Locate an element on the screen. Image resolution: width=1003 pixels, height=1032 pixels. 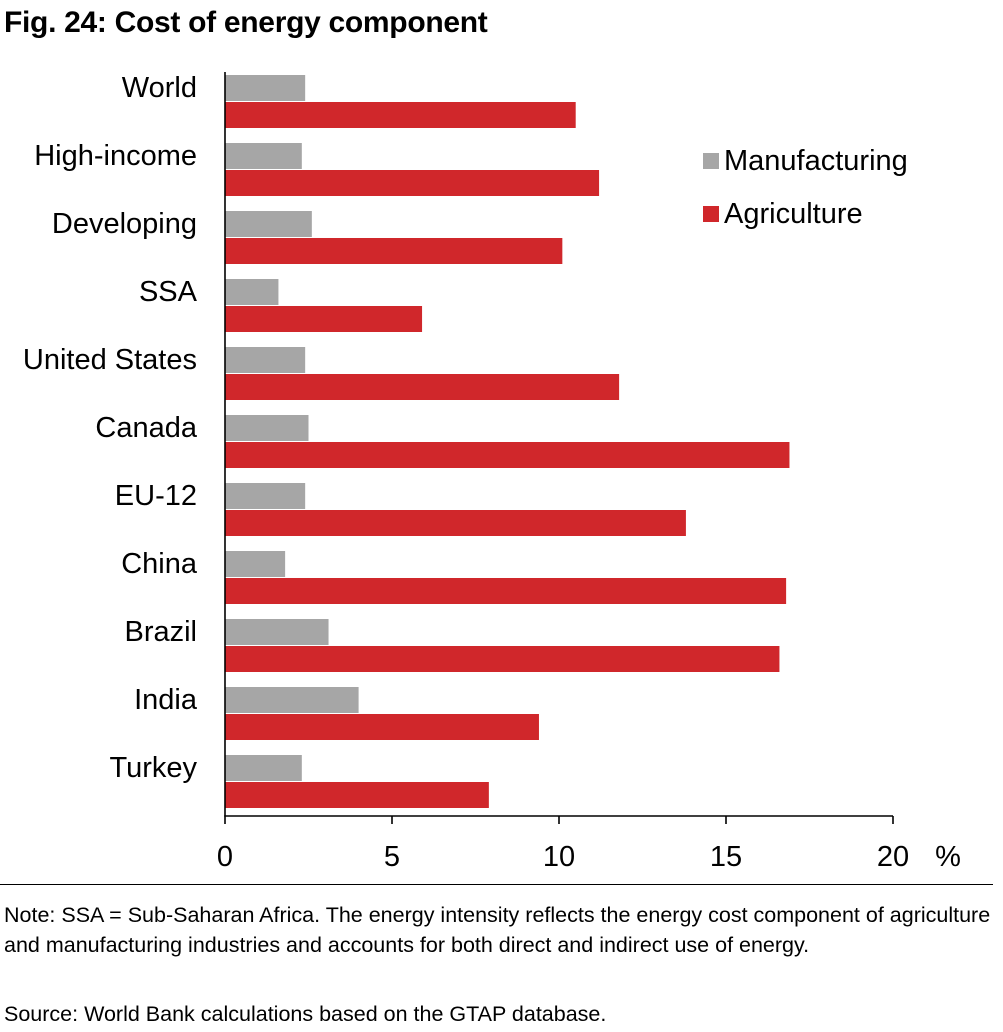
legend-label-manufacturing: Manufacturing is located at coordinates (816, 161).